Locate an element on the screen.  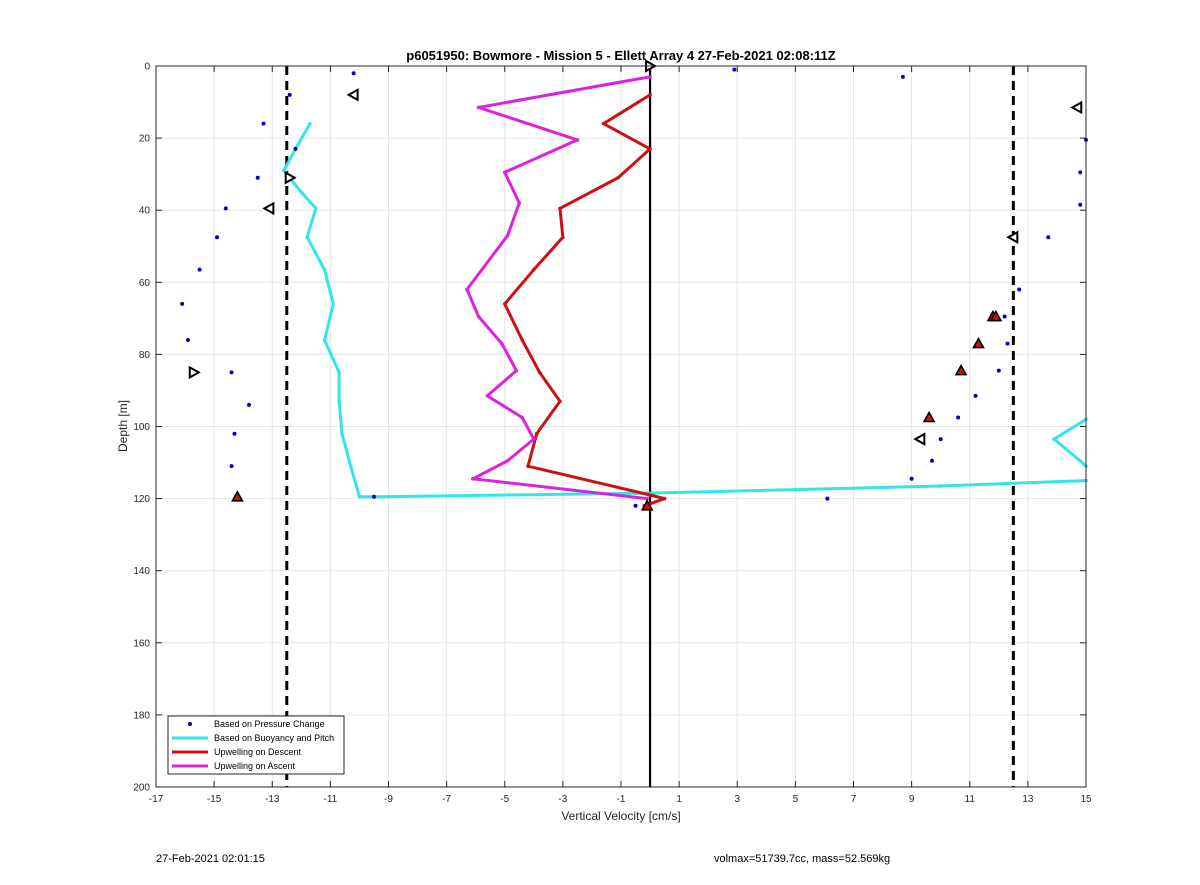
y-axis-title: Depth [m] is located at coordinates (123, 426).